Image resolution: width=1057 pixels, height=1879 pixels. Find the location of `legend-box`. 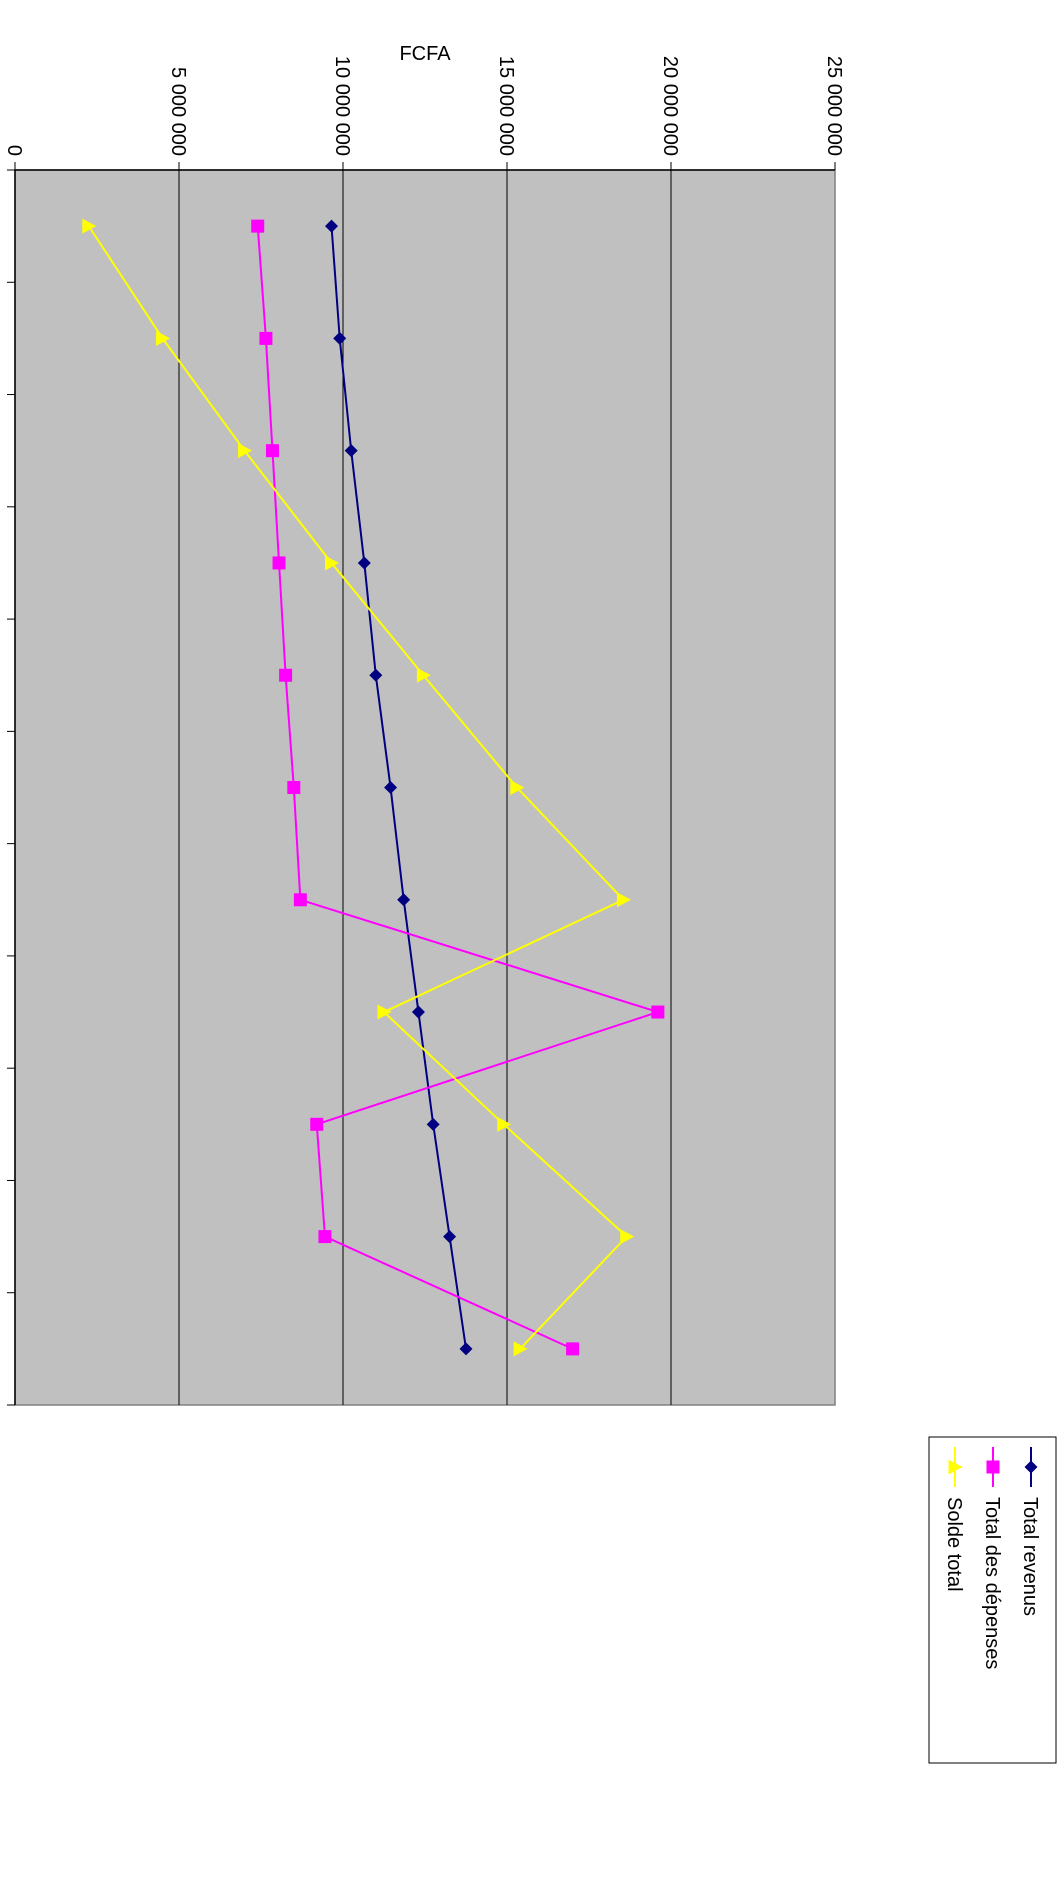

legend-box is located at coordinates (992, 1600).